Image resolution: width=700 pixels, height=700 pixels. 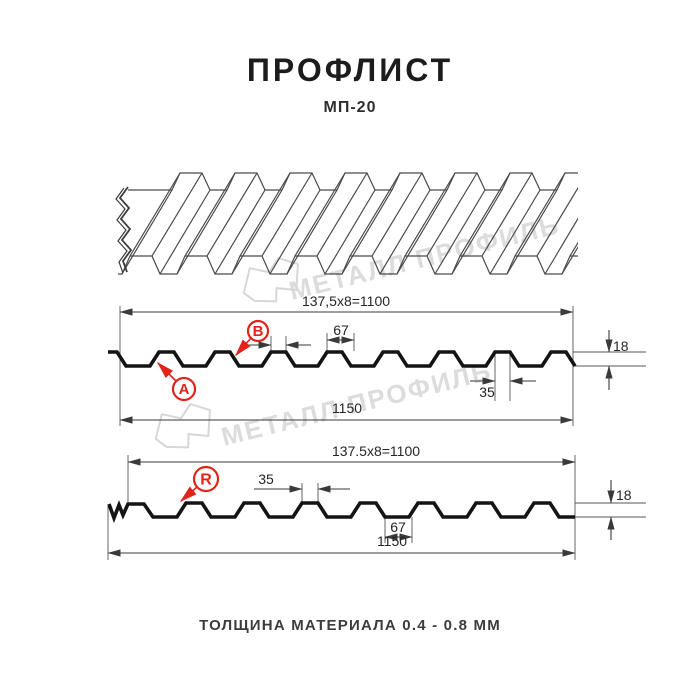 What do you see at coordinates (346, 301) in the screenshot?
I see `dim-pitch-formula-top: 137,5x8=1100` at bounding box center [346, 301].